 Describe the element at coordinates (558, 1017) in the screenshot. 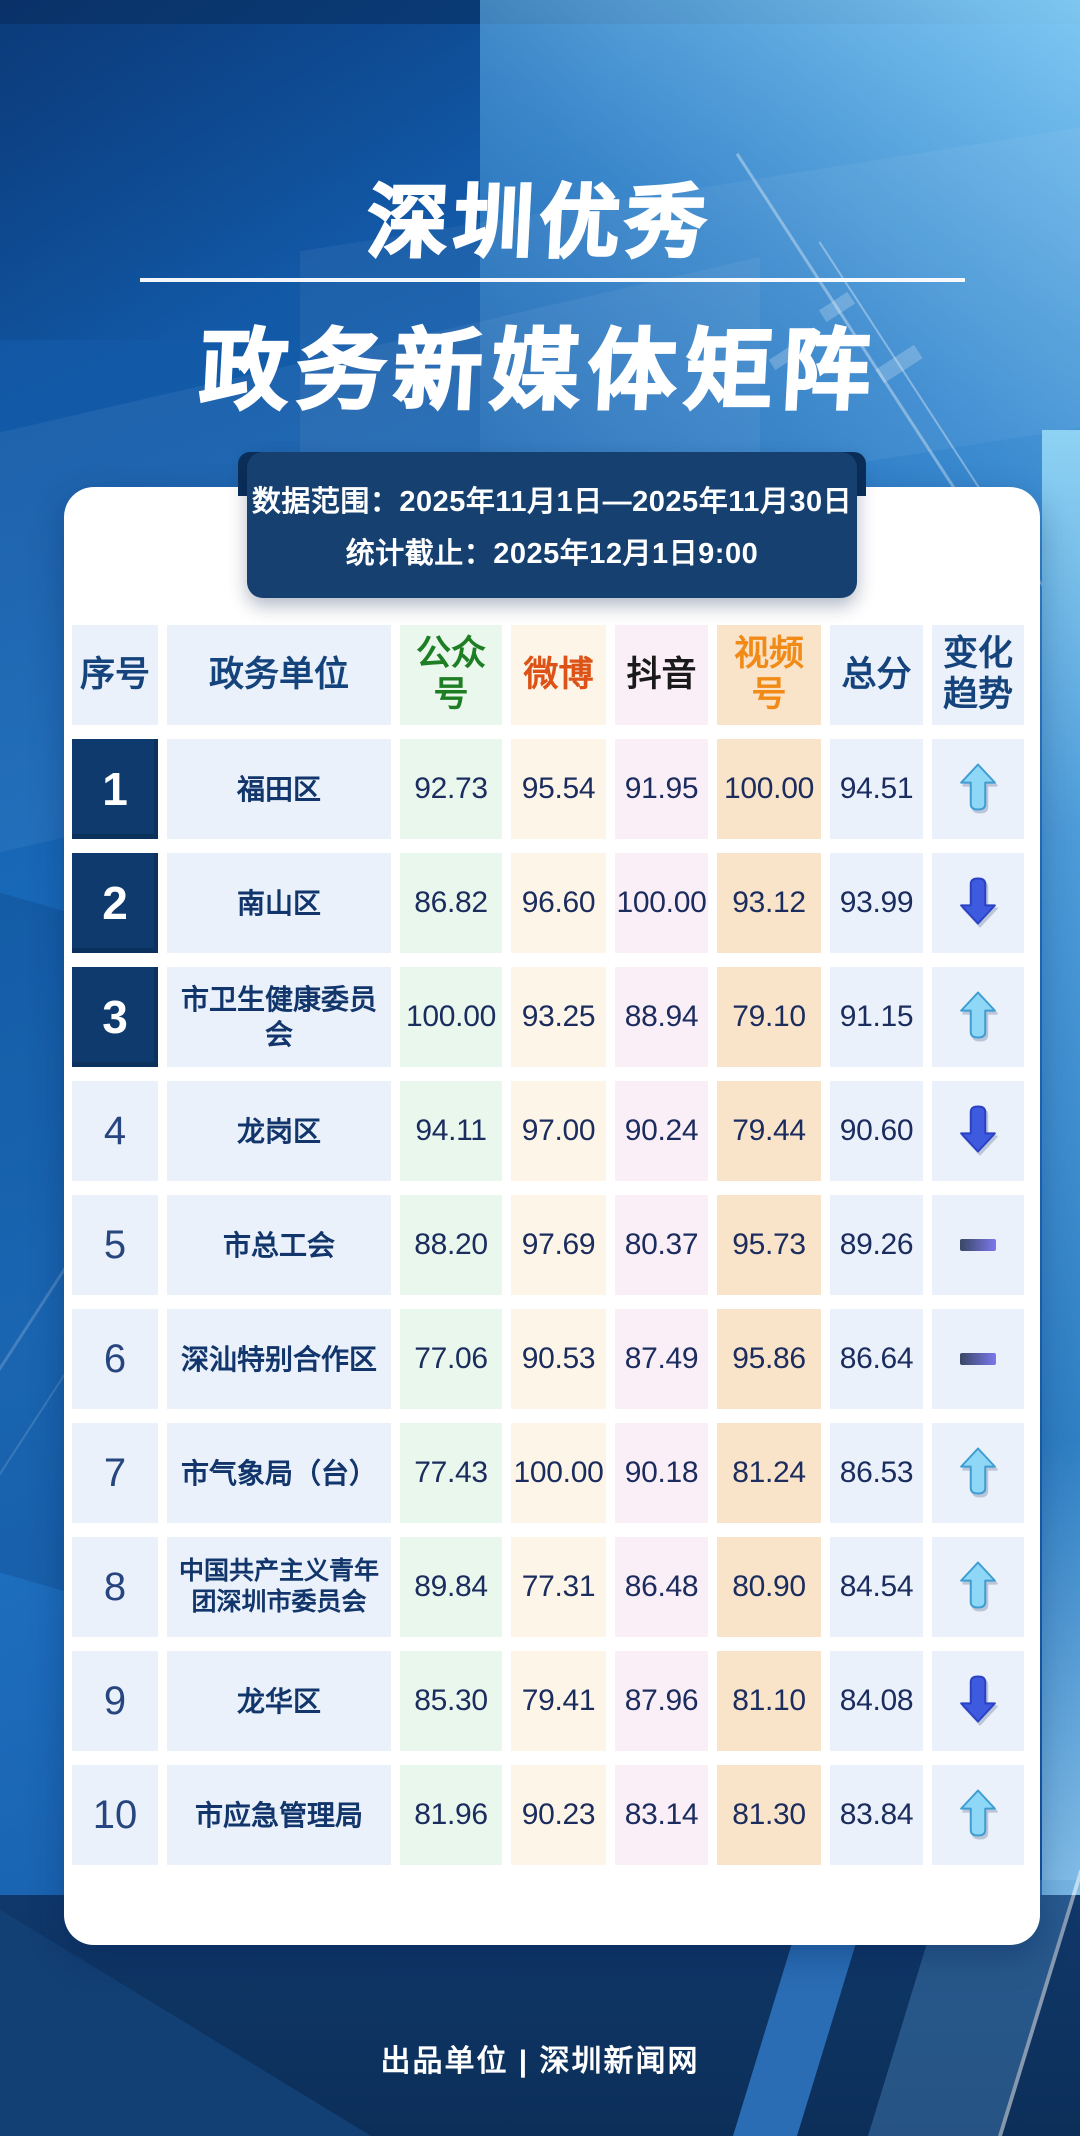

I see `score-weibo: 93.25` at that location.